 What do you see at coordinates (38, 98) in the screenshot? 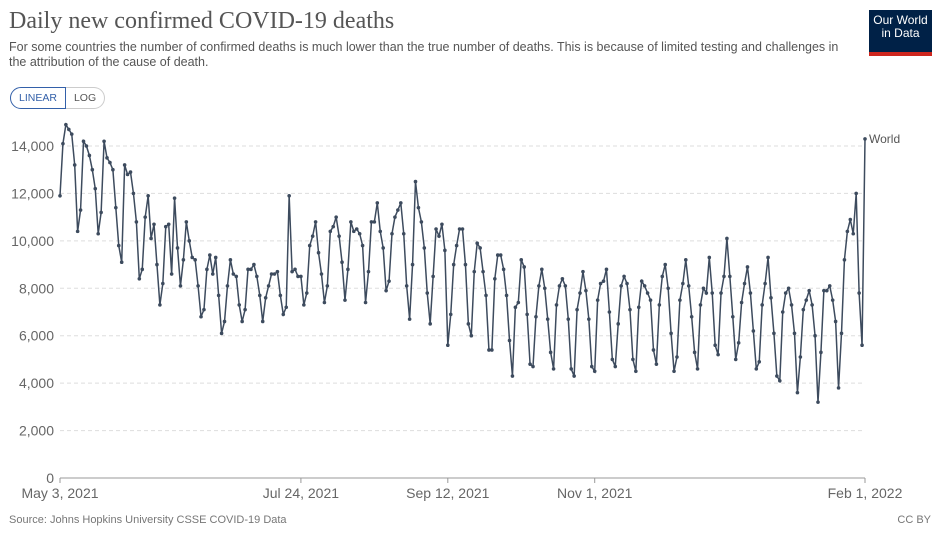
I see `linear-button: LINEAR` at bounding box center [38, 98].